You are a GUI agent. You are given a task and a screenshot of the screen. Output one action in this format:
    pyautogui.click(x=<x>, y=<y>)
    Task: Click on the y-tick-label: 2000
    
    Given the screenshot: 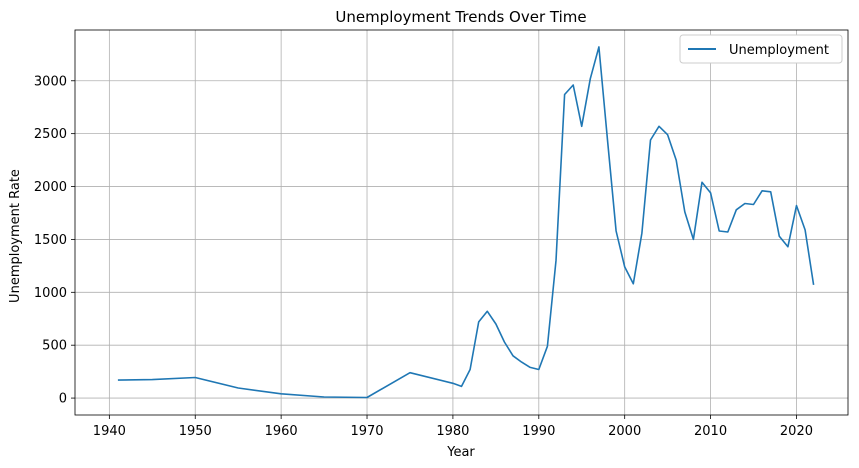 What is the action you would take?
    pyautogui.click(x=50, y=187)
    